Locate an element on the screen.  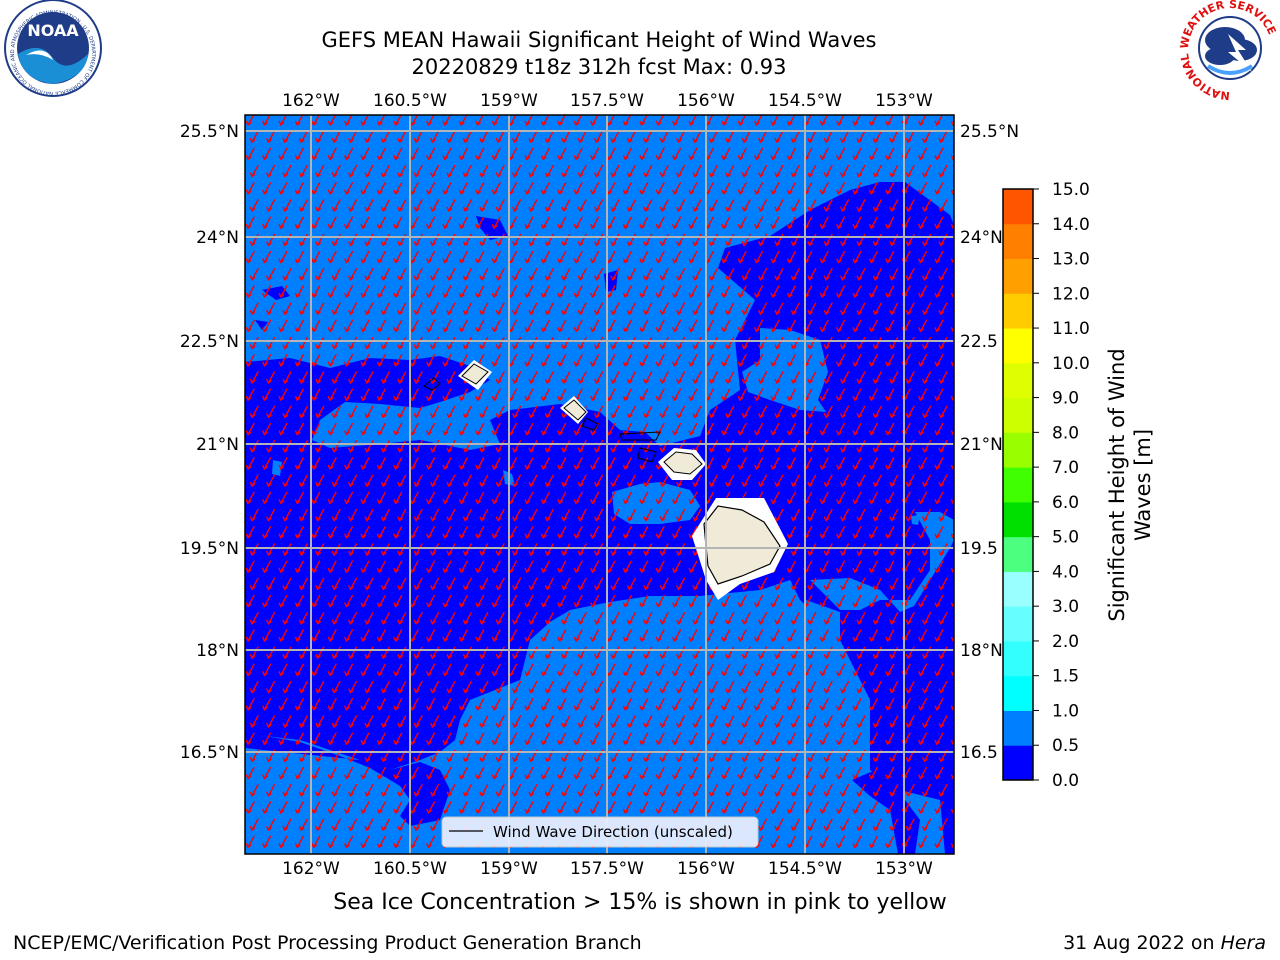
lon-label-bottom: 162°W is located at coordinates (311, 869).